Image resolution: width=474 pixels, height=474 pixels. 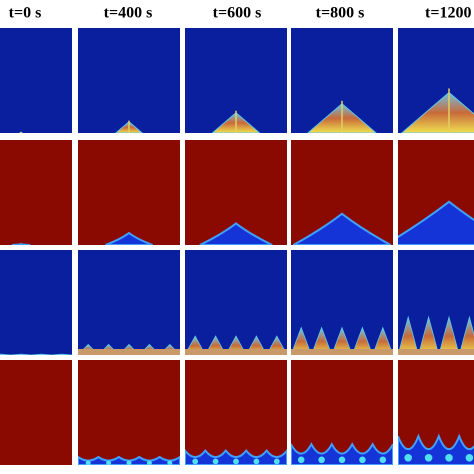 I want to click on column-header: t=600 s, so click(x=237, y=13).